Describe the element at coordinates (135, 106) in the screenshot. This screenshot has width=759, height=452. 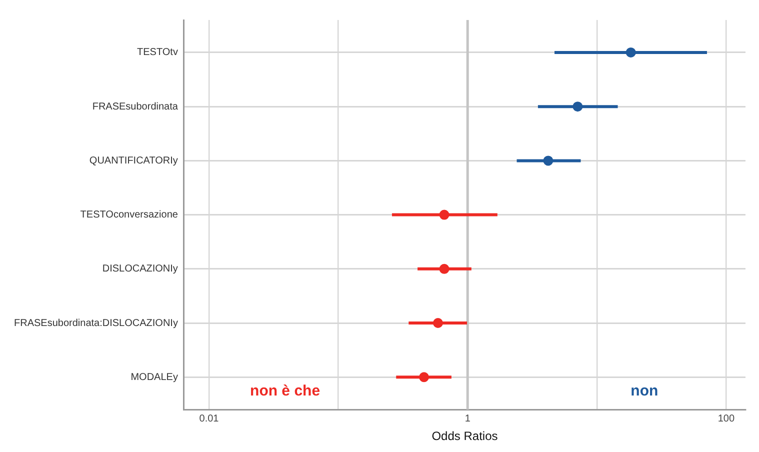
I see `y-tick-label: FRASEsubordinata` at that location.